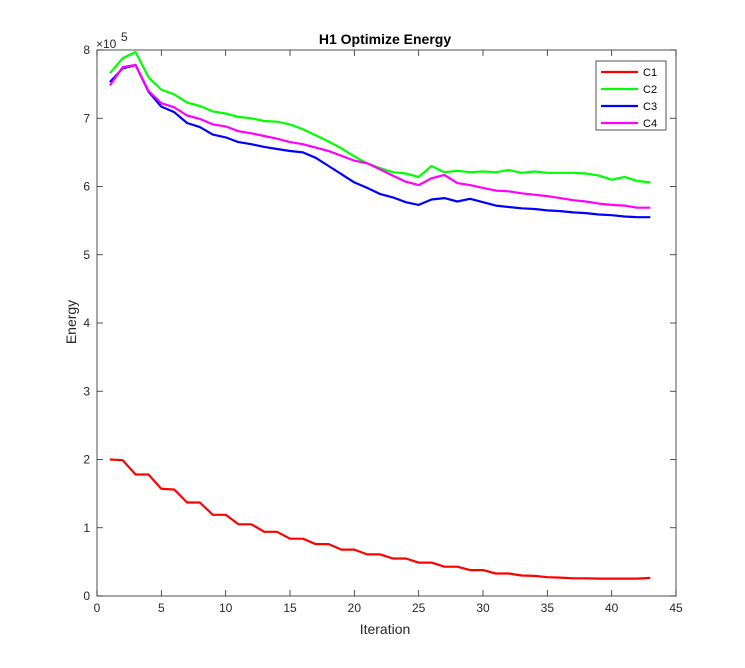  Describe the element at coordinates (385, 629) in the screenshot. I see `x-axis-label: Iteration` at that location.